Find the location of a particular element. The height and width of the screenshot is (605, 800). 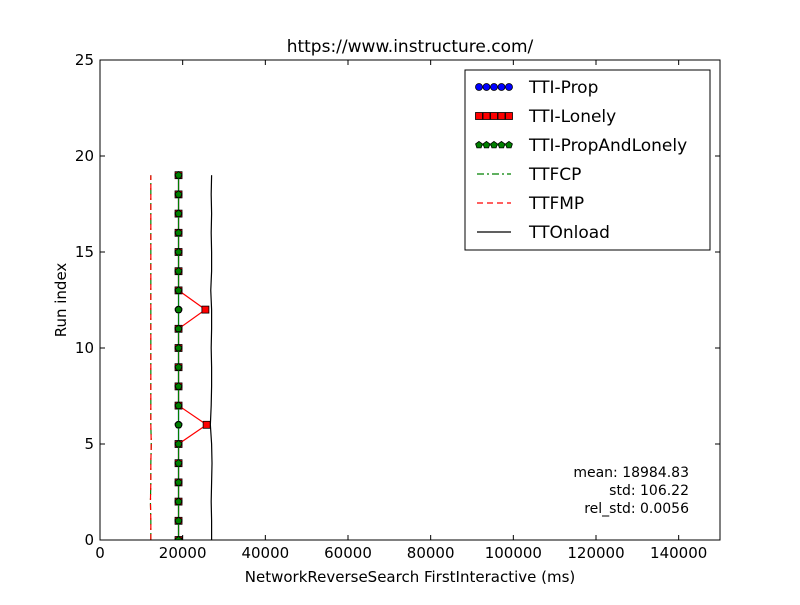

legend-box is located at coordinates (587, 160).